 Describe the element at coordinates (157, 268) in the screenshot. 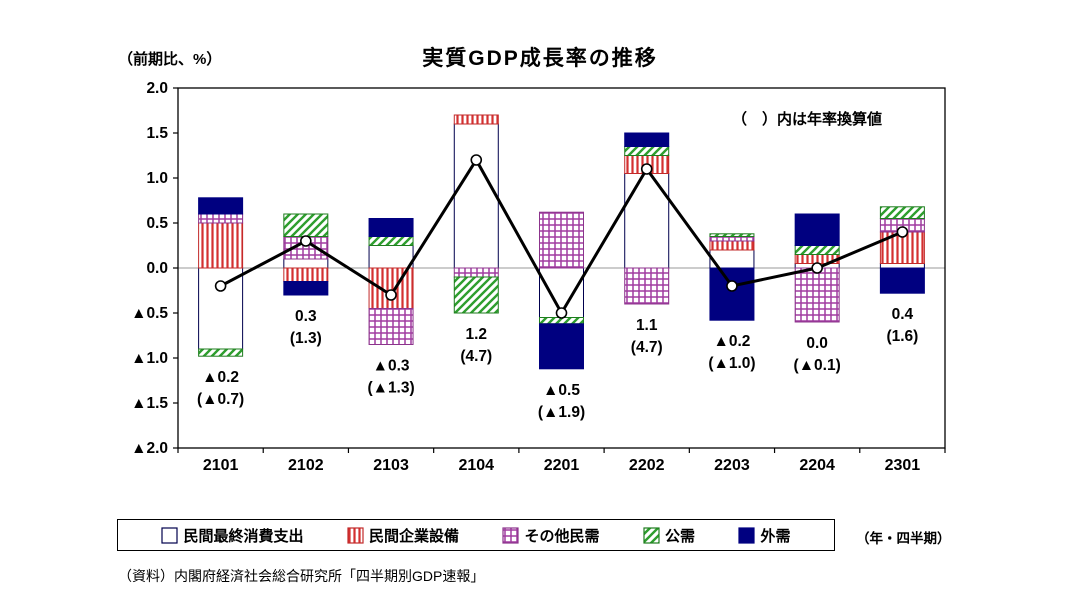

I see `y-tick-label: 0.0` at that location.